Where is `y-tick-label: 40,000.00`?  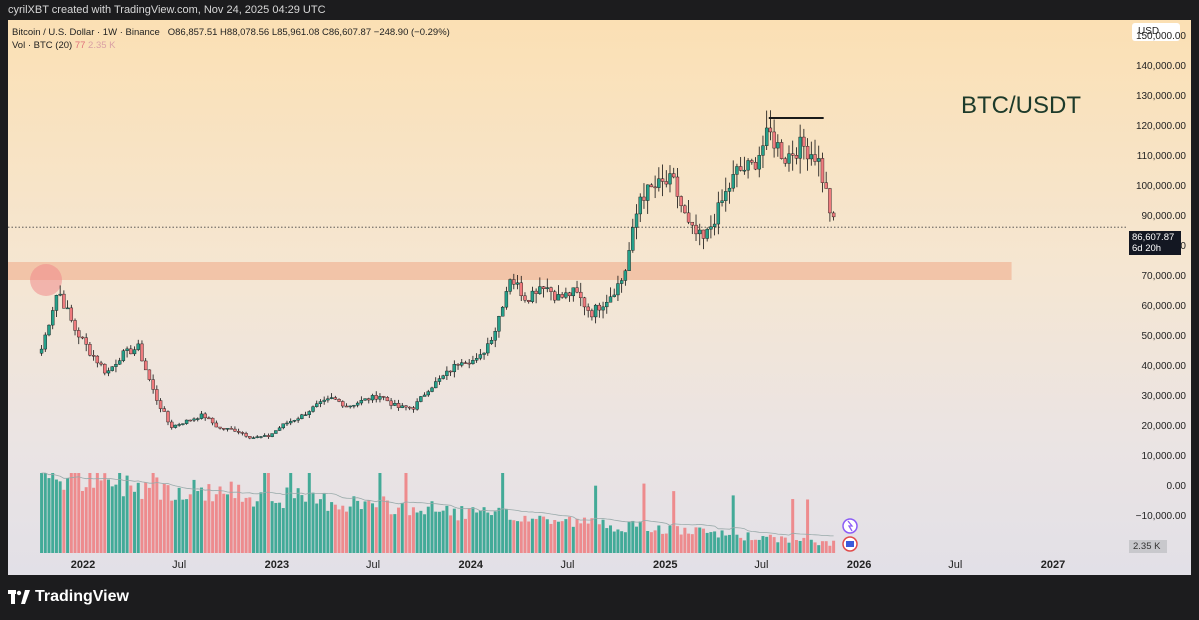 y-tick-label: 40,000.00 is located at coordinates (1164, 366).